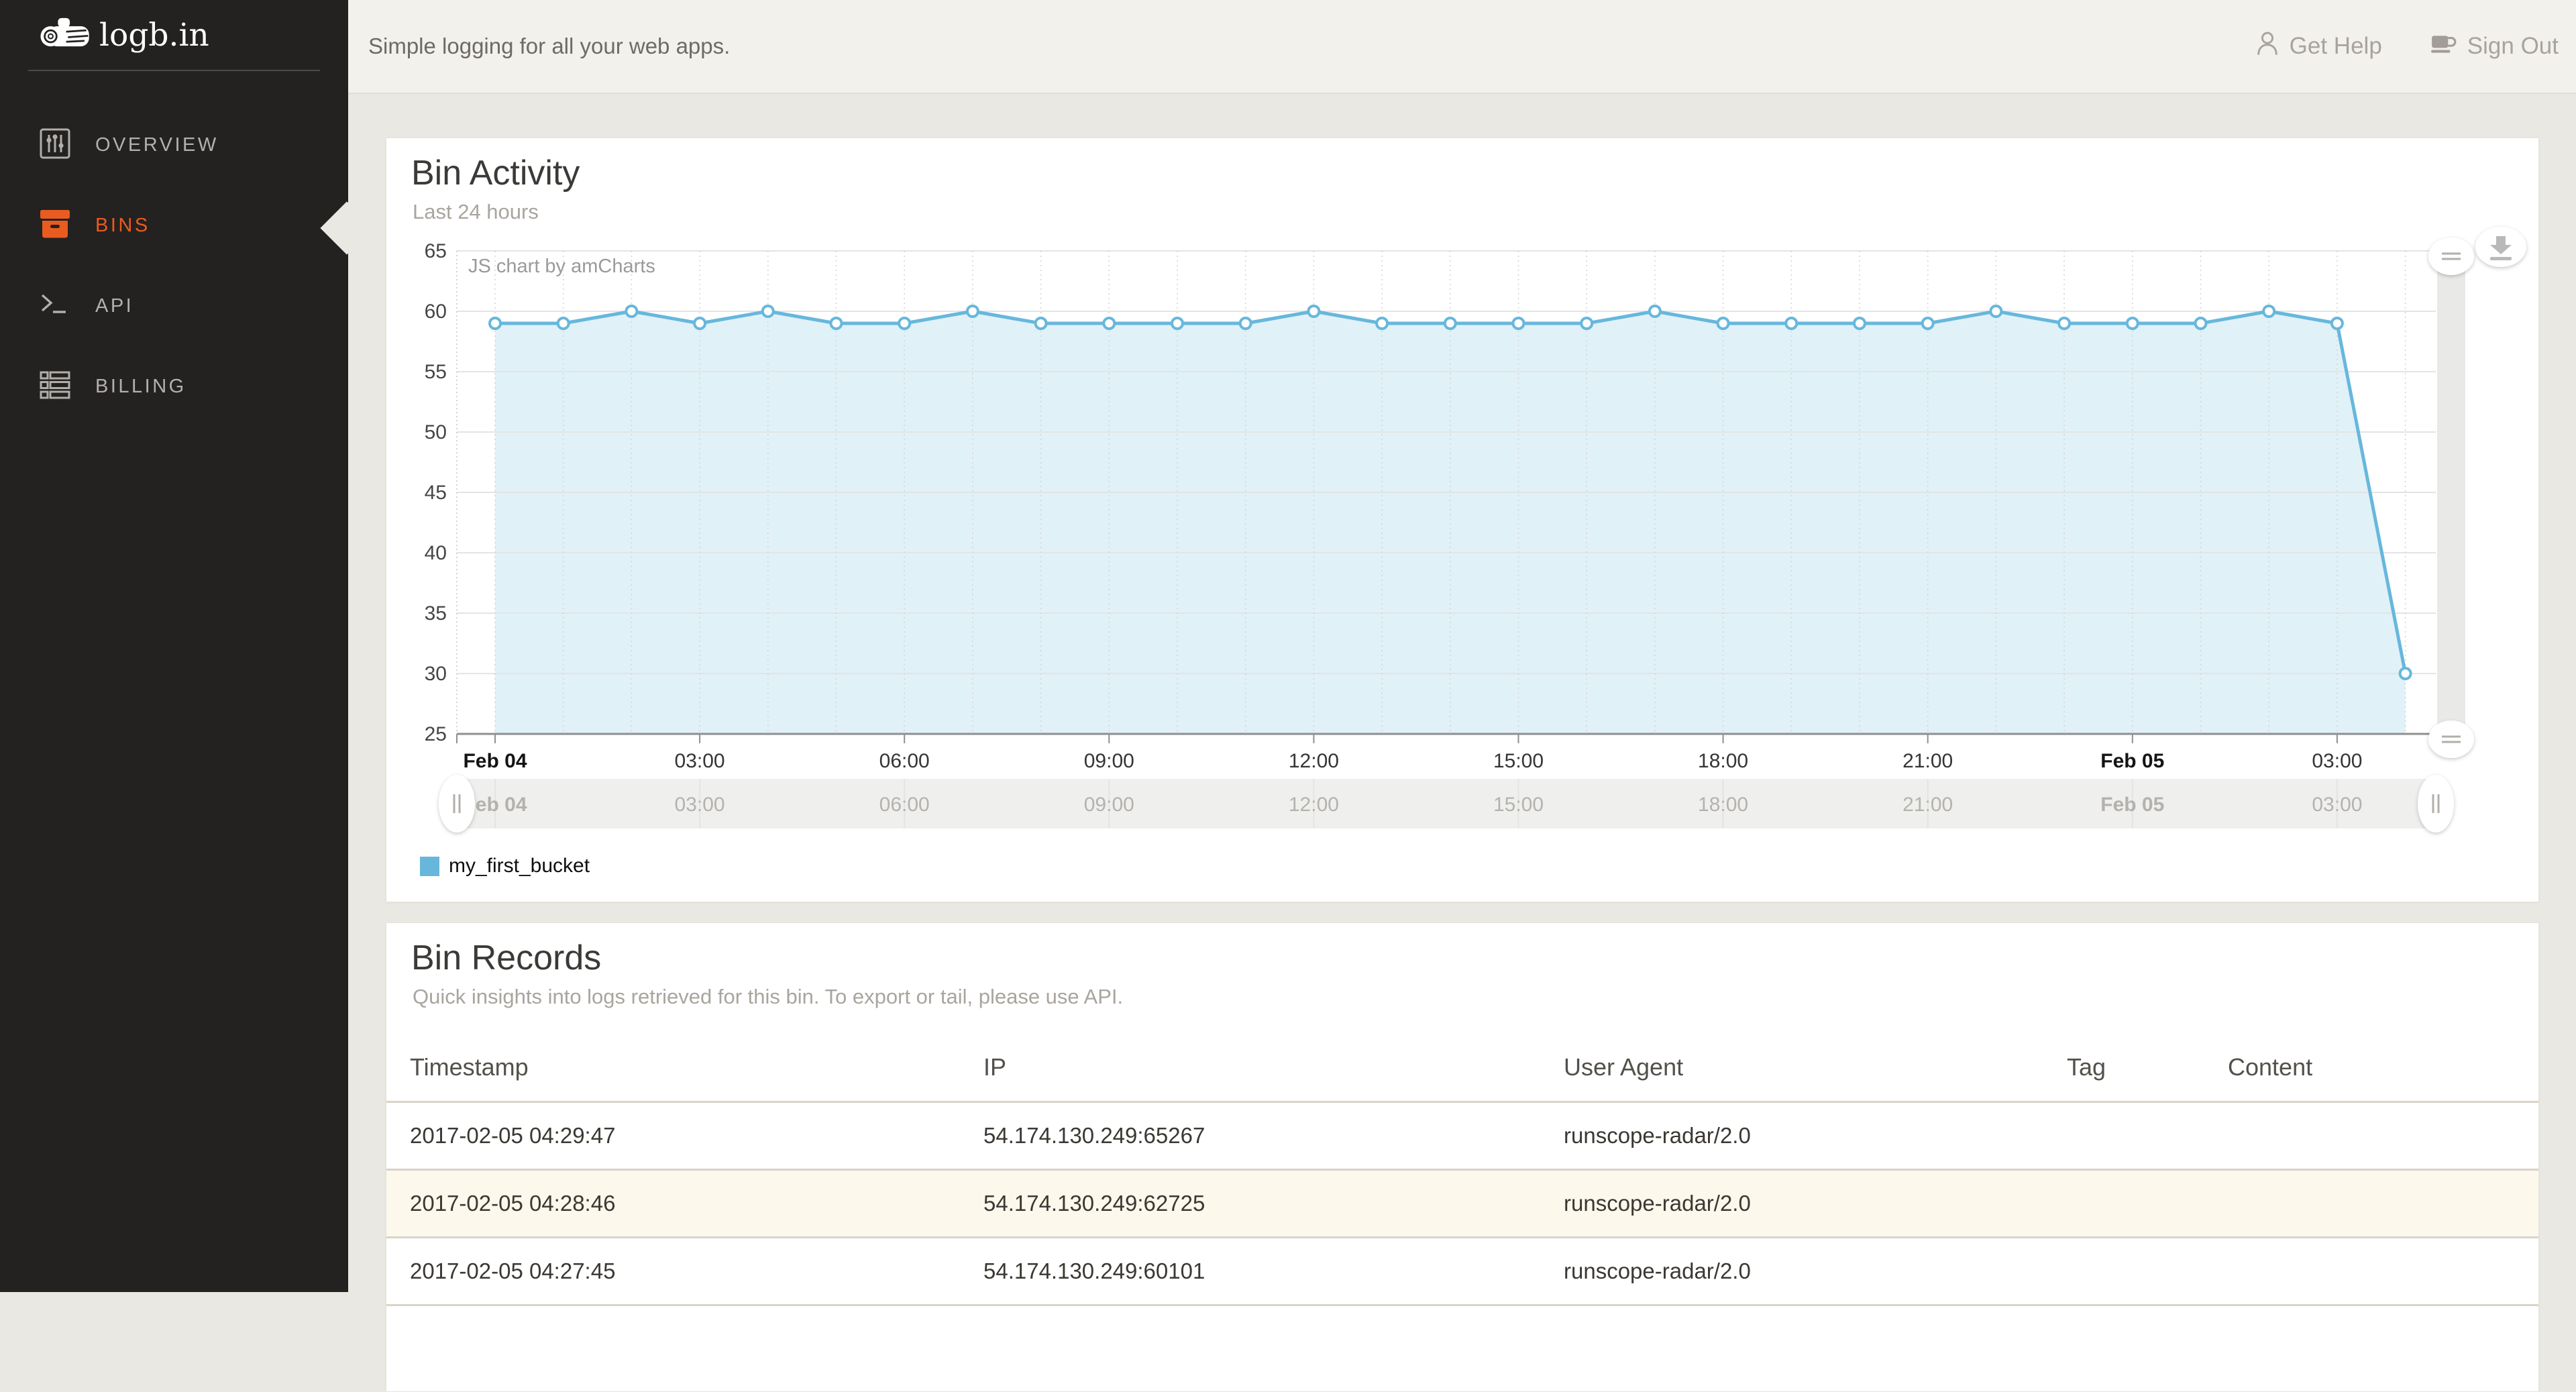 The width and height of the screenshot is (2576, 1392). Describe the element at coordinates (174, 35) in the screenshot. I see `logo: logb.in` at that location.